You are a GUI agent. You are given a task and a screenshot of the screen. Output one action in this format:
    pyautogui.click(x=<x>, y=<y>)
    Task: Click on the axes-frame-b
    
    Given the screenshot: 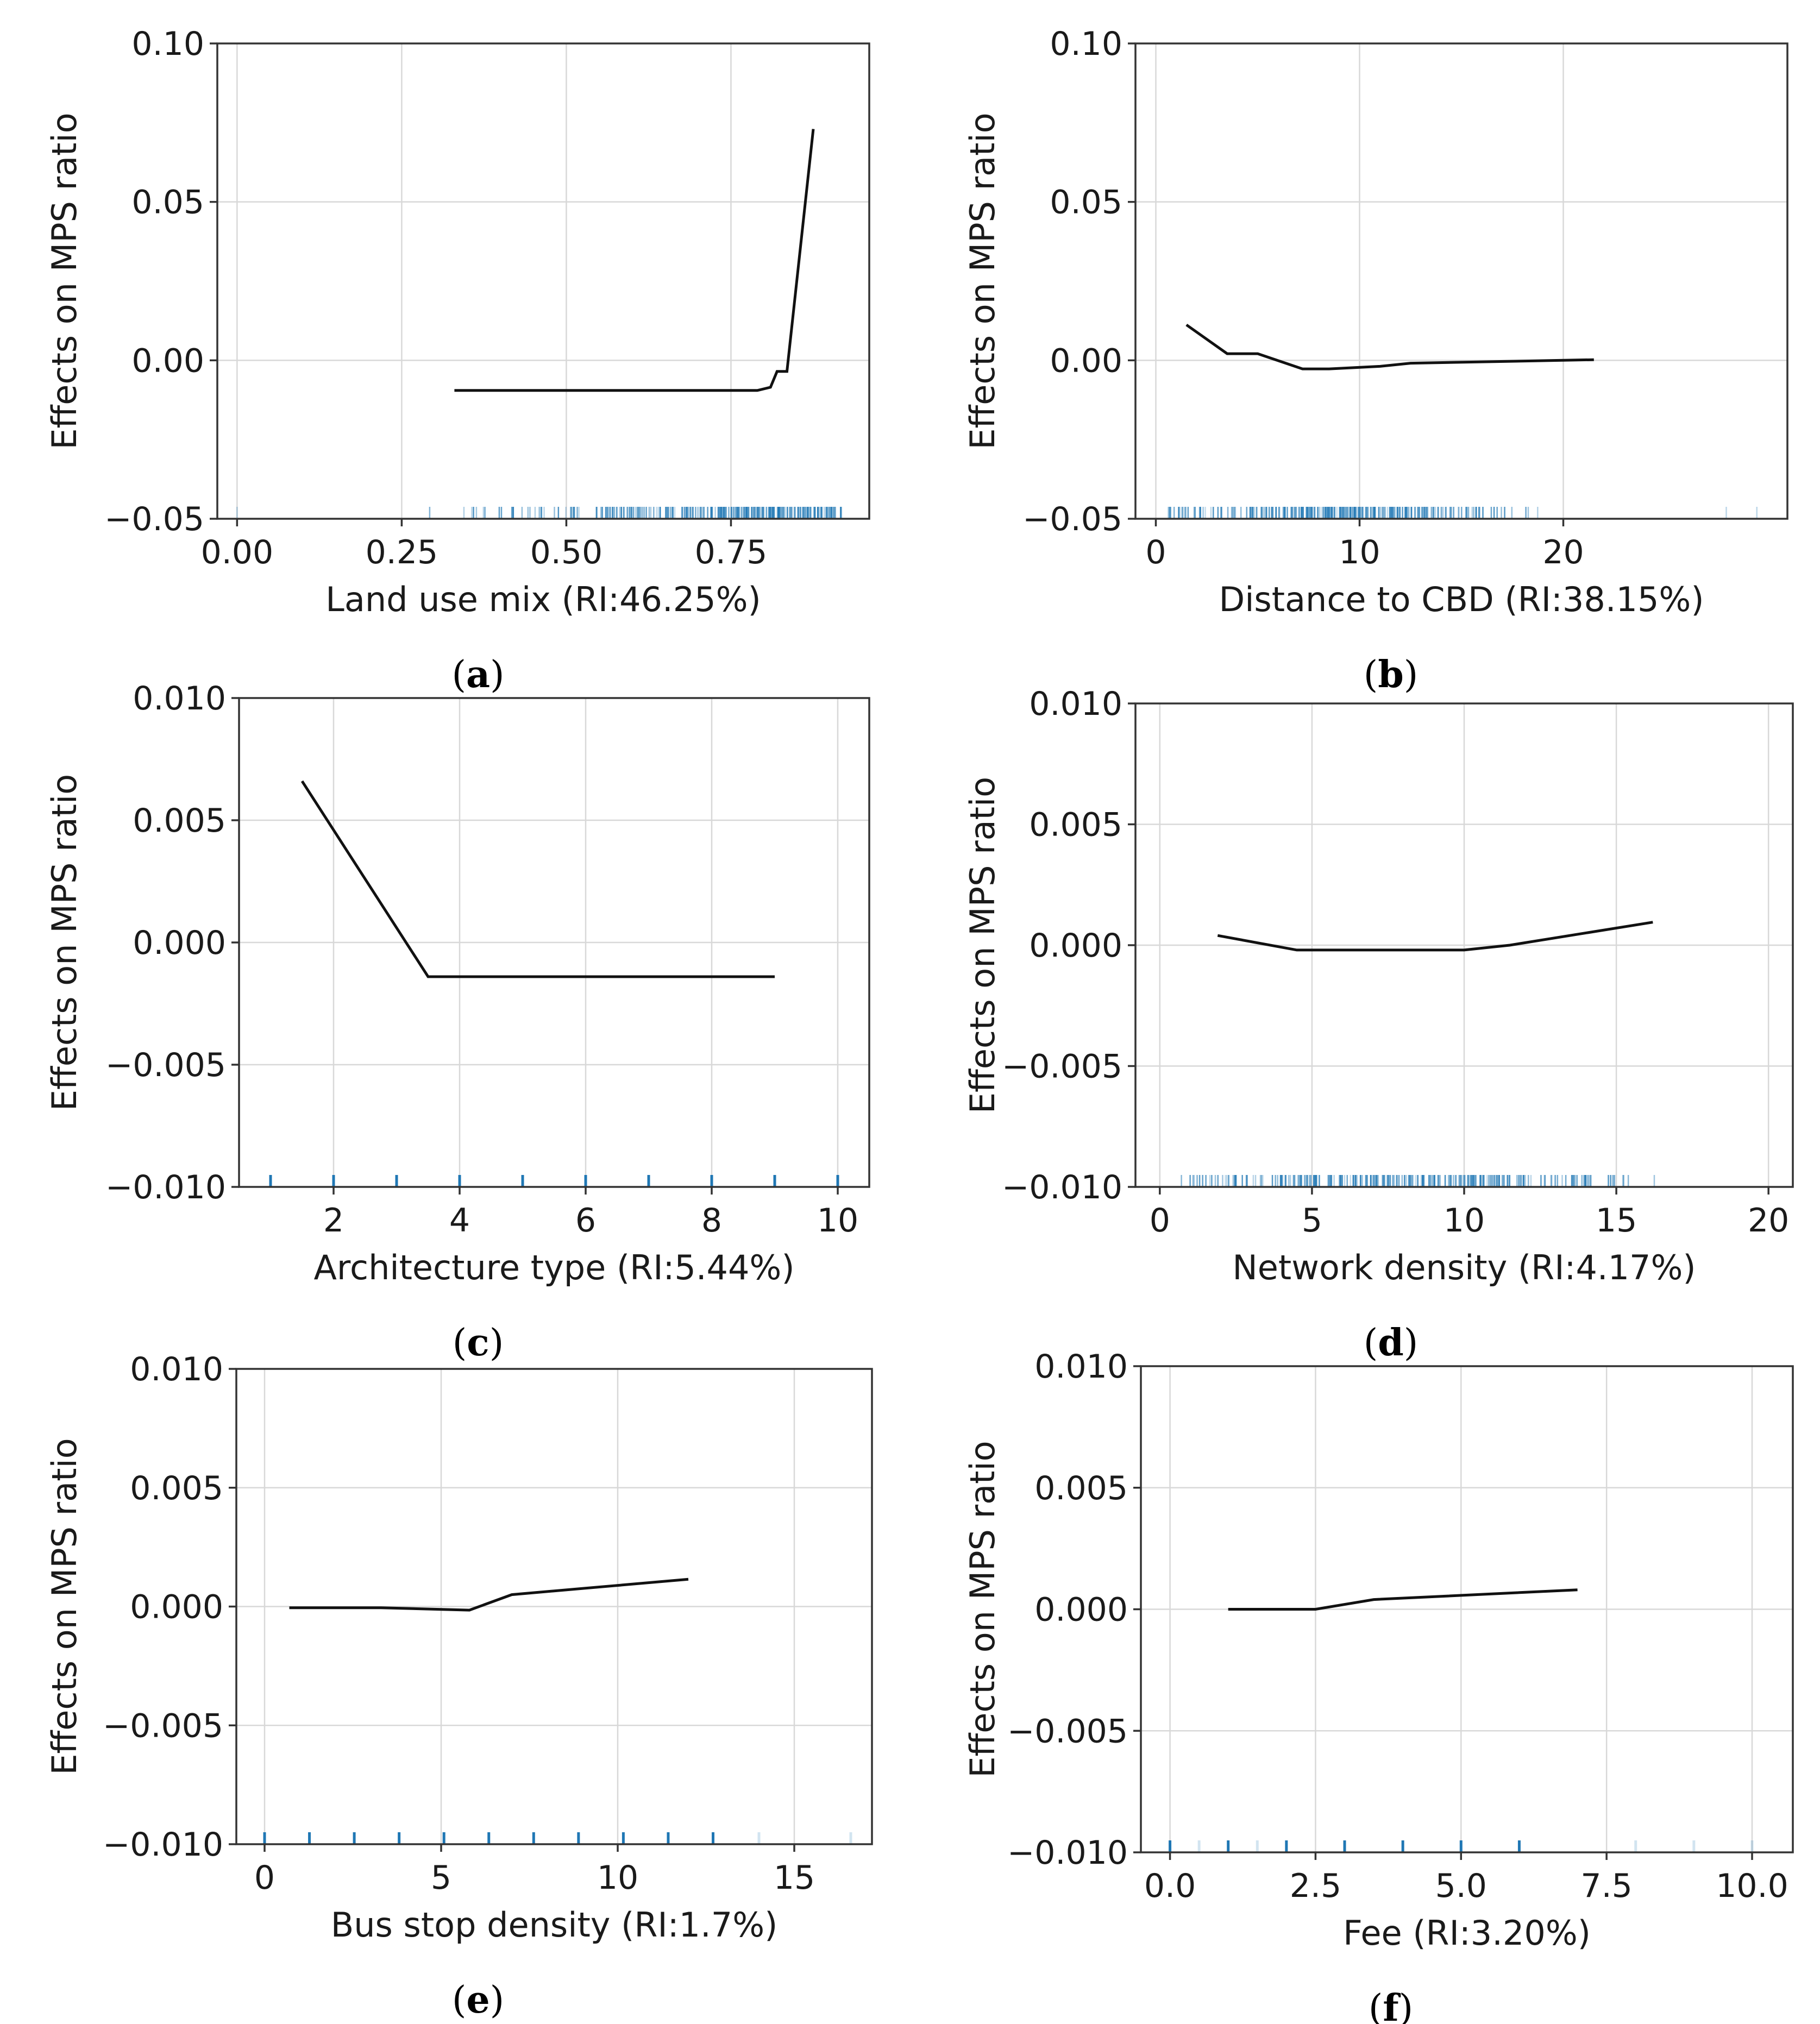 What is the action you would take?
    pyautogui.click(x=1461, y=281)
    